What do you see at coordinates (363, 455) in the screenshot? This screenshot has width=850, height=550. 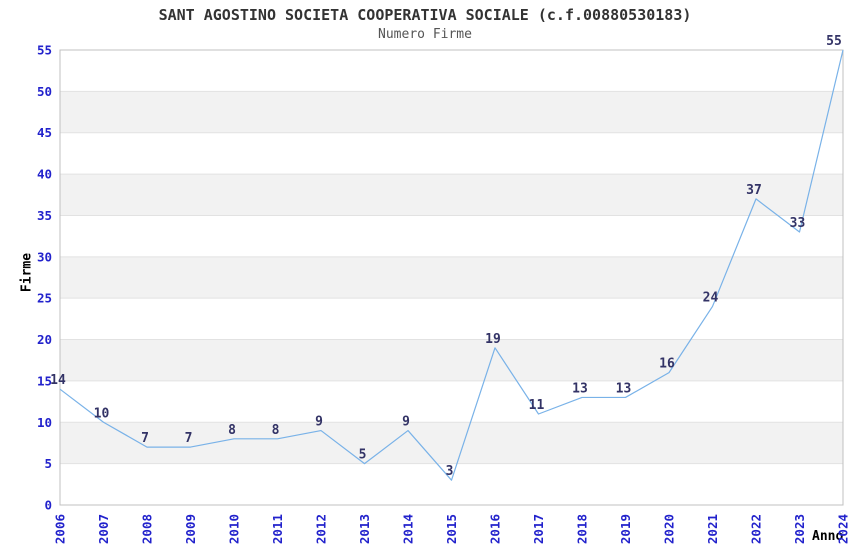 I see `data-label: 5` at bounding box center [363, 455].